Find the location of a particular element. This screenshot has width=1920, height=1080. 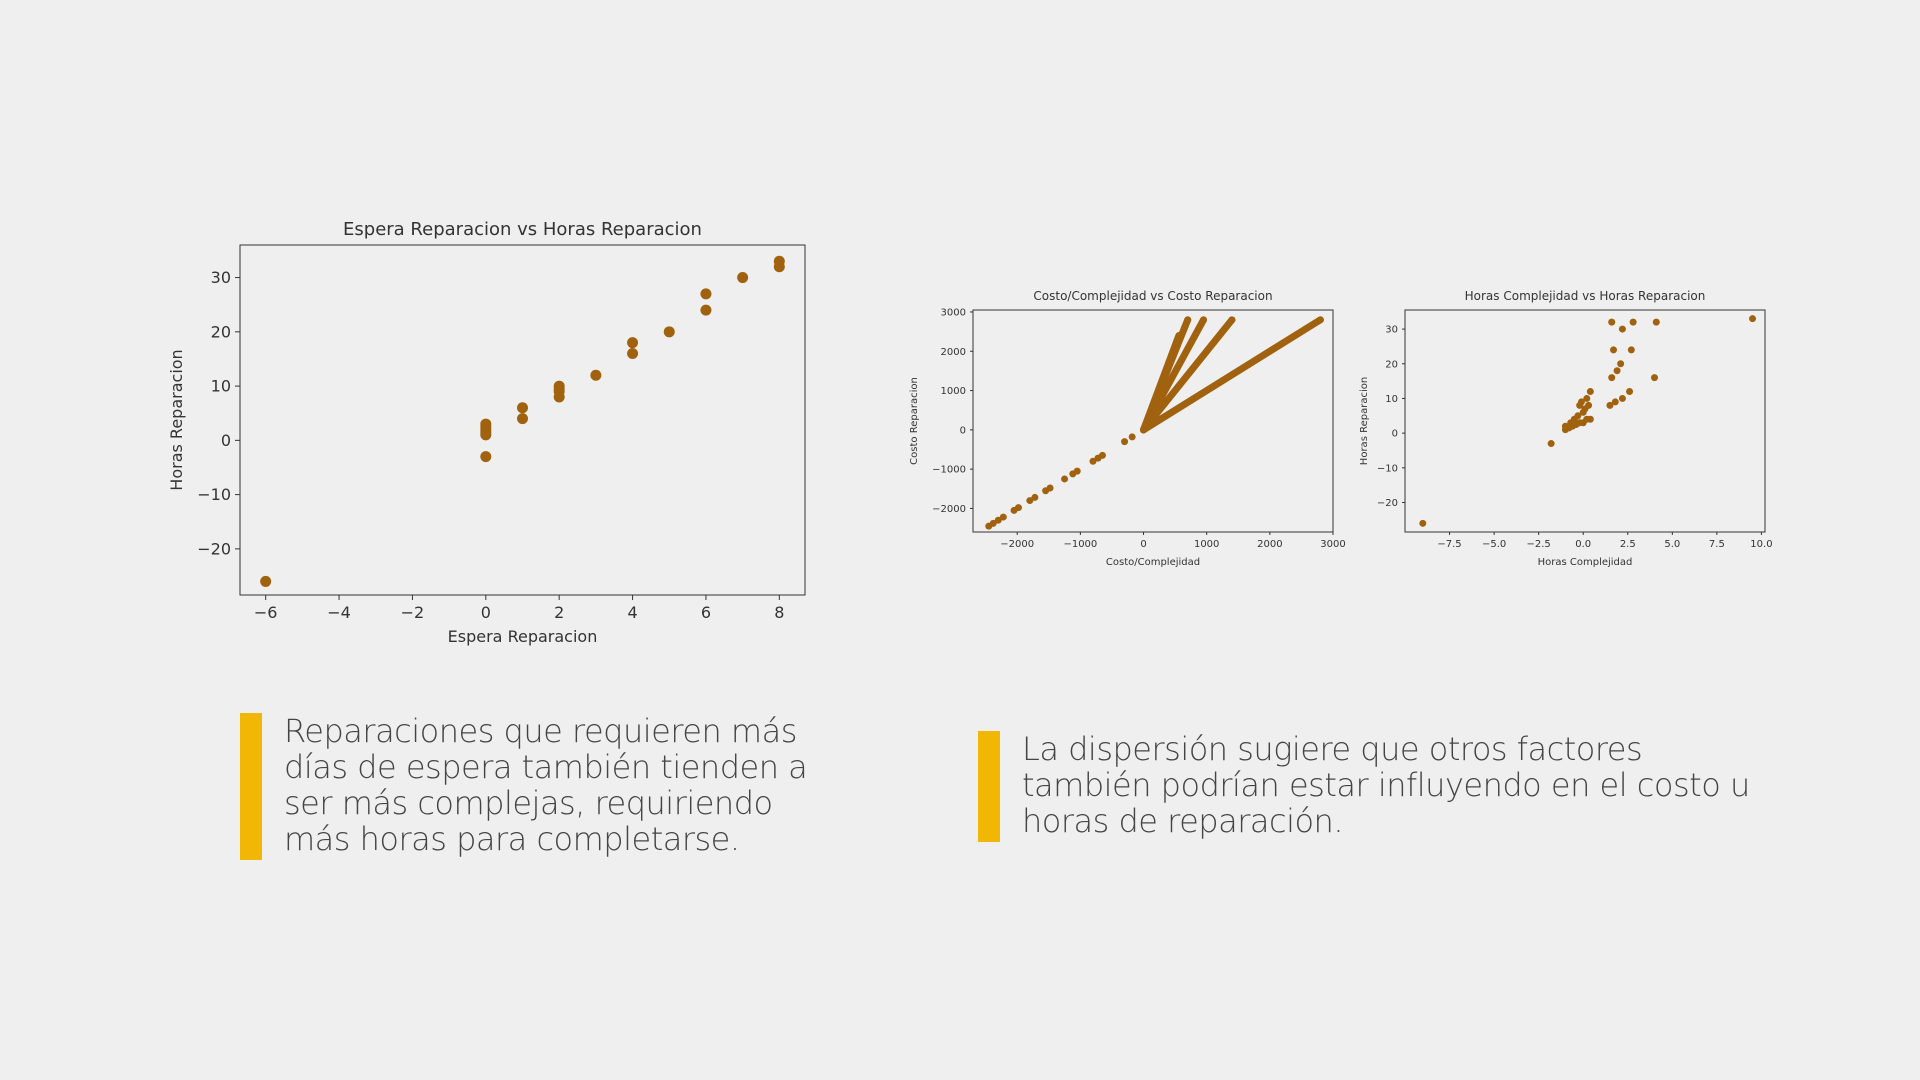

y-tick-label: 2000 is located at coordinates (953, 352).